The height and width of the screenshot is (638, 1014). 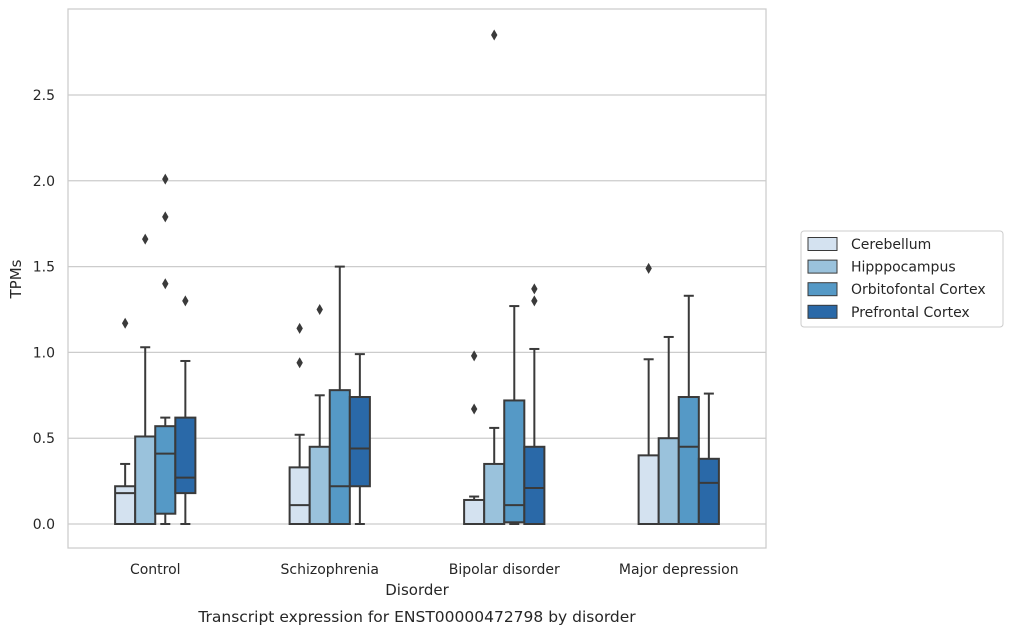 I want to click on x-tick-label: Major depression, so click(x=679, y=570).